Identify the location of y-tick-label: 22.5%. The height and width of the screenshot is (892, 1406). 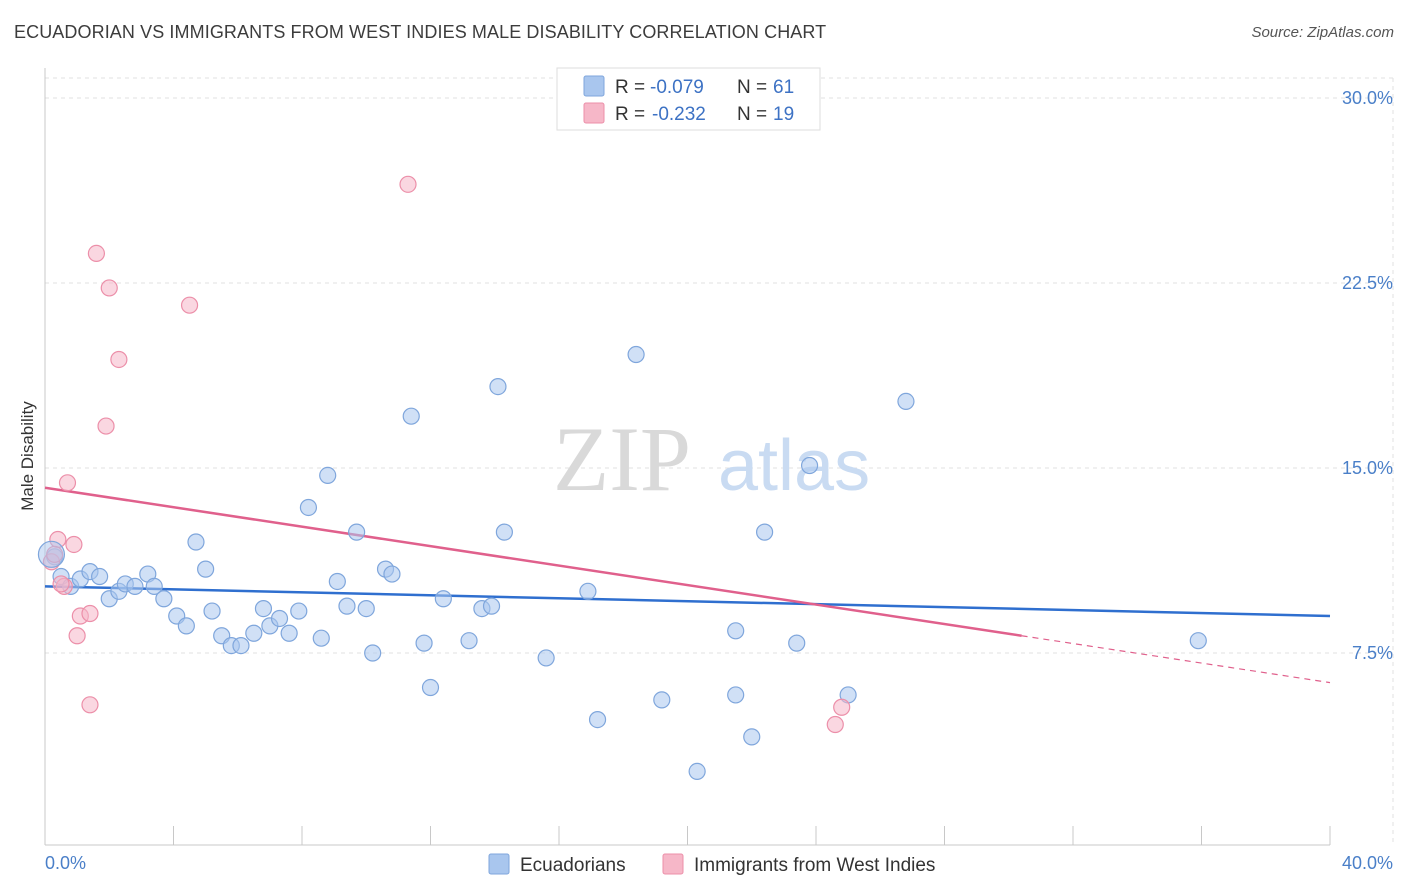
(1367, 283).